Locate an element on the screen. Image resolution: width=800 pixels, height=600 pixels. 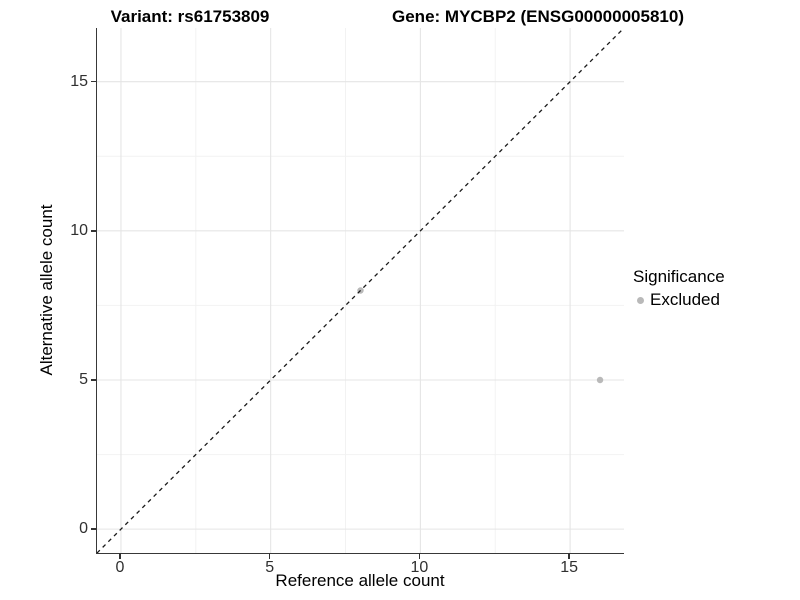
legend-item-excluded: Excluded is located at coordinates (679, 300).